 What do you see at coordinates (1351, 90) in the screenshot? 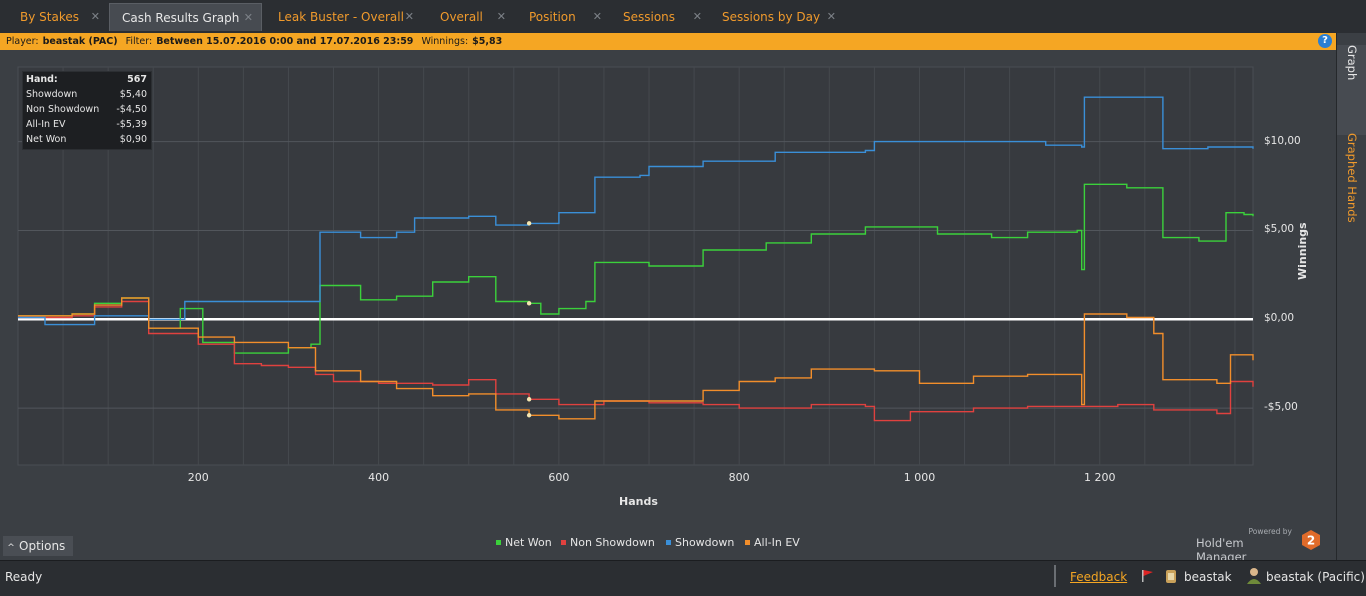
I see `side-tab-graph: Graph` at bounding box center [1351, 90].